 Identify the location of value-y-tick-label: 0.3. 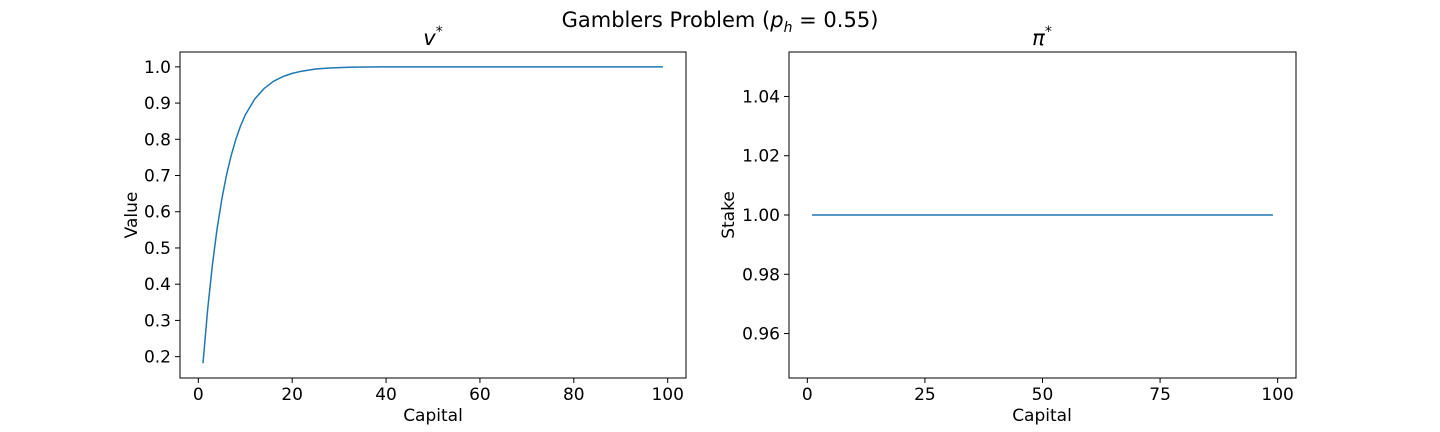
(157, 321).